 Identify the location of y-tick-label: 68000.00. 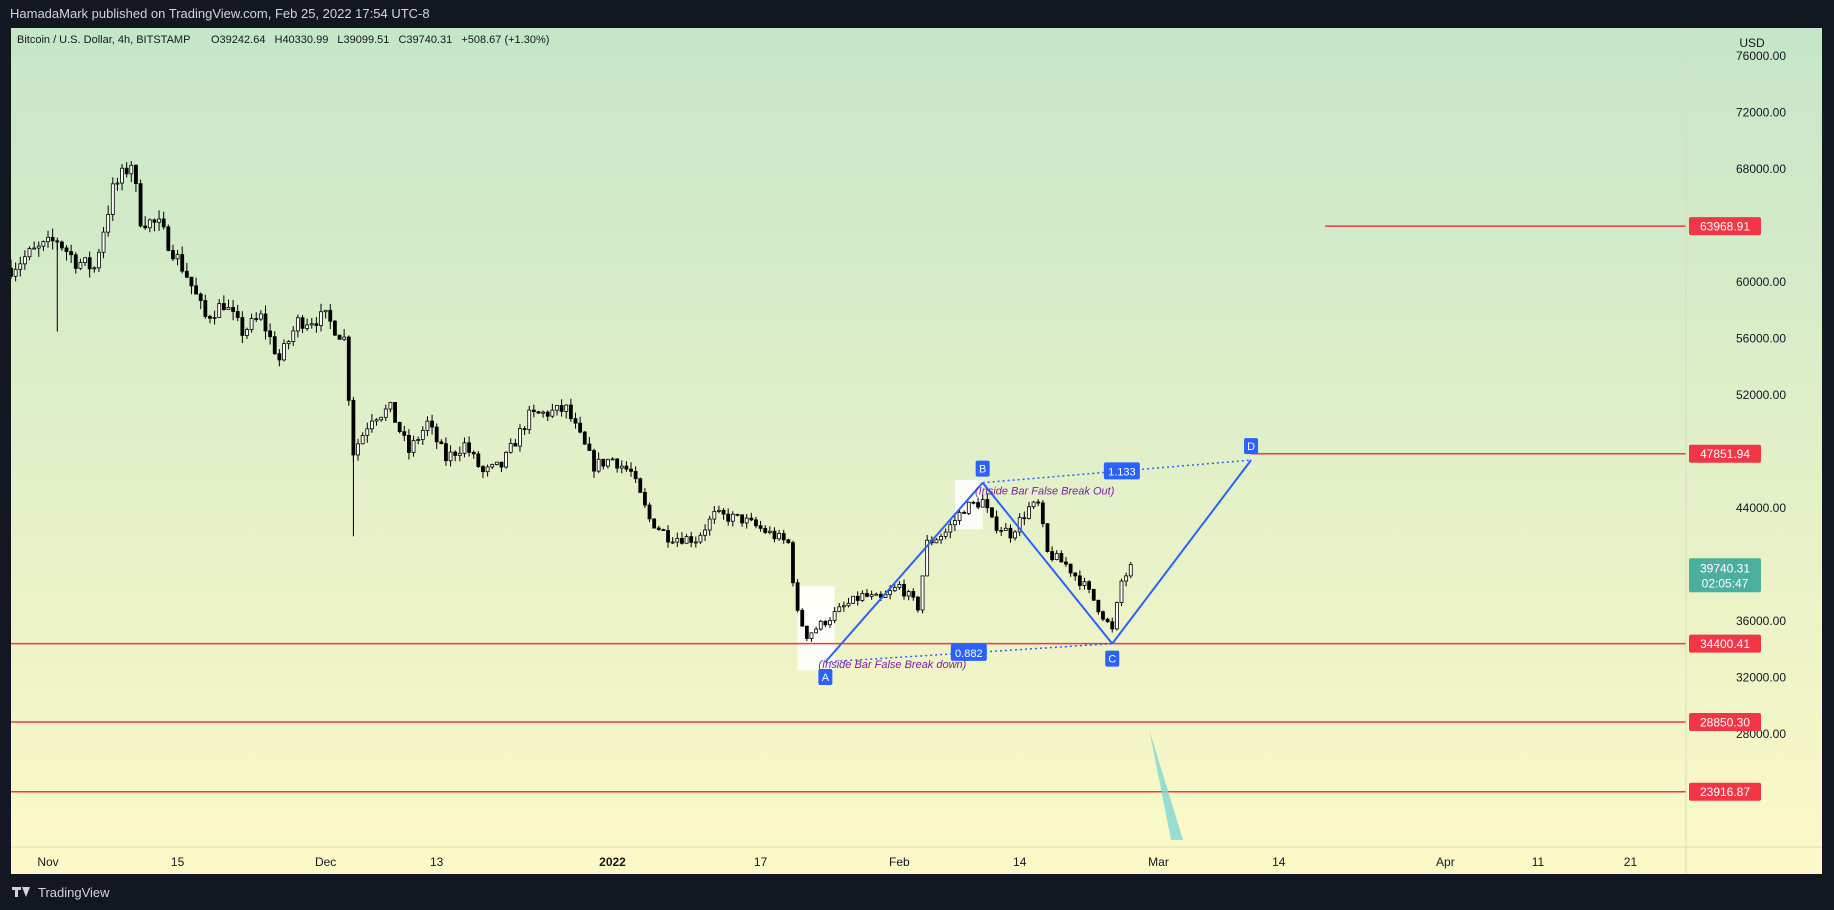
(1761, 169).